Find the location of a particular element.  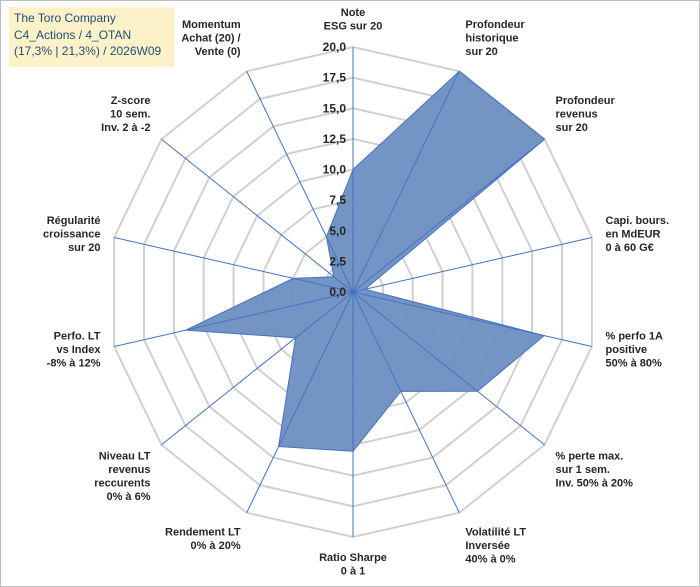

portfolio-path: C4_Actions / 4_OTAN is located at coordinates (73, 34).